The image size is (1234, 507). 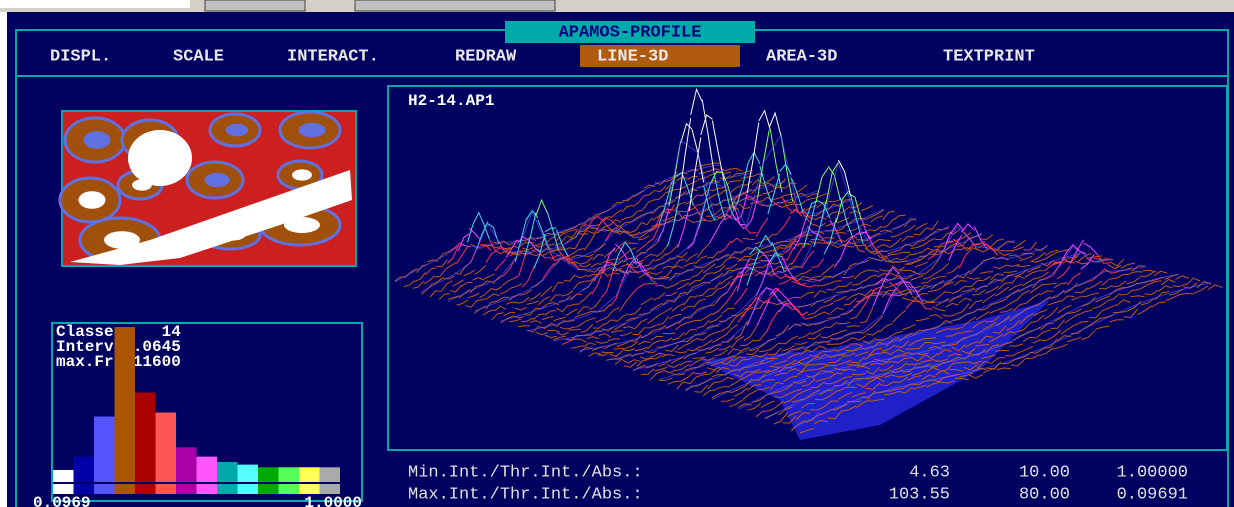 What do you see at coordinates (333, 56) in the screenshot?
I see `menu-item: INTERACT.` at bounding box center [333, 56].